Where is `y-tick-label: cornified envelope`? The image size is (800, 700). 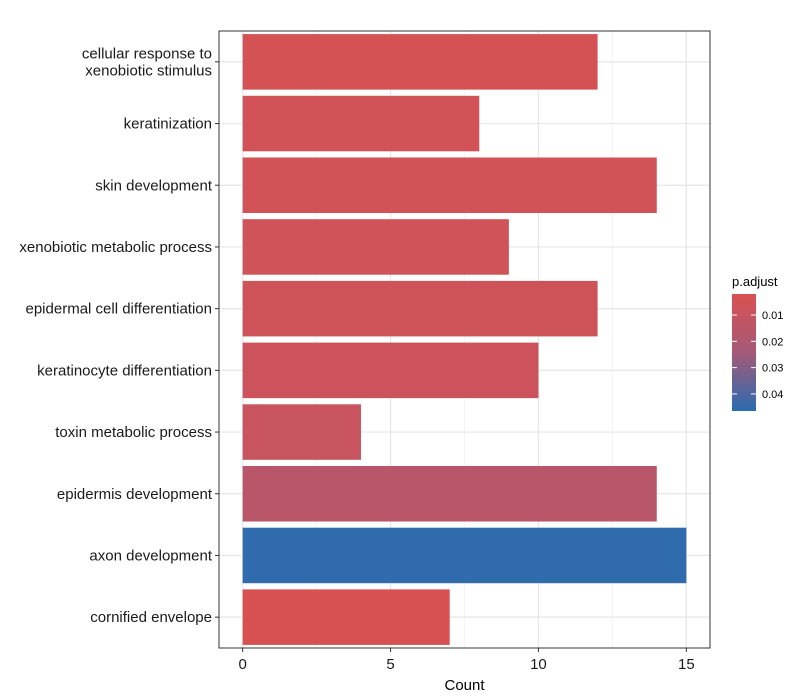
y-tick-label: cornified envelope is located at coordinates (151, 617).